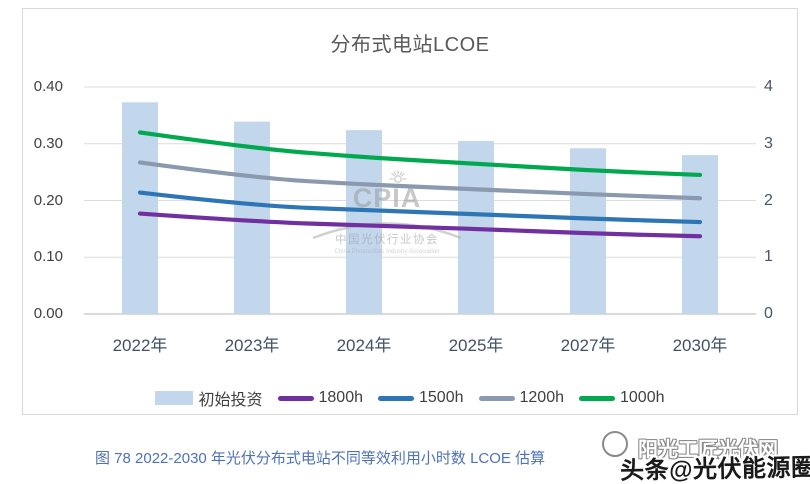 The image size is (810, 484). I want to click on x-axis-label: 2024年, so click(364, 345).